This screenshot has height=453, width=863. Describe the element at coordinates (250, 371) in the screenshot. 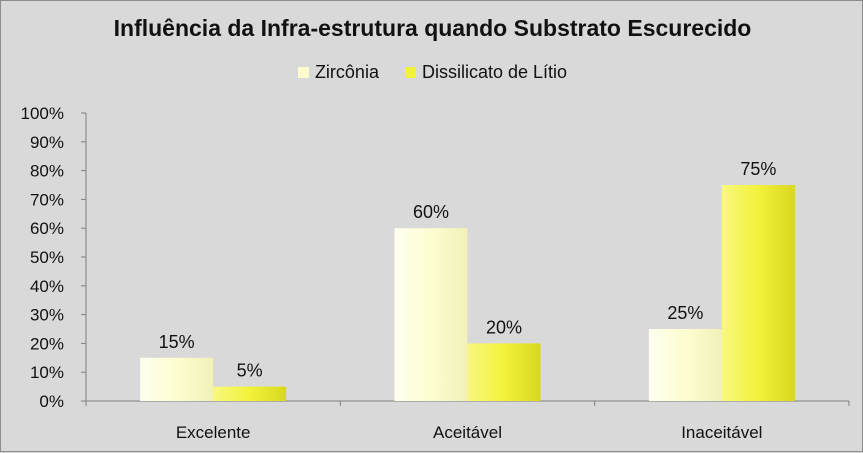

I see `data-label: 5%` at that location.